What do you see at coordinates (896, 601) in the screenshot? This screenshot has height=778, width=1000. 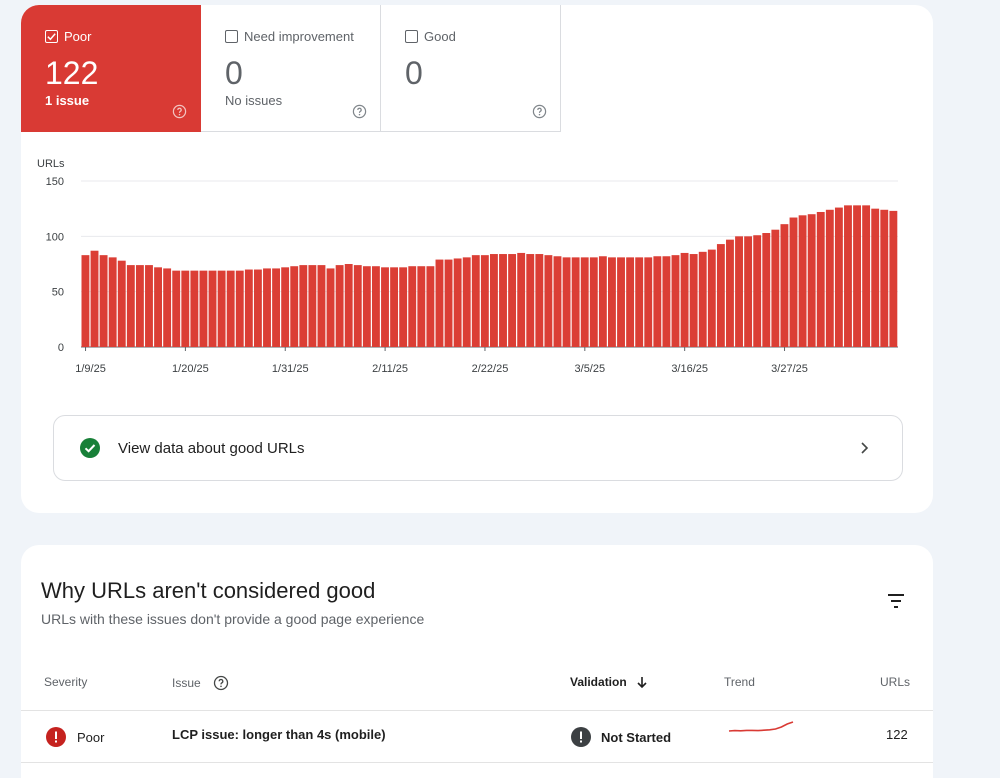 I see `filter-icon` at bounding box center [896, 601].